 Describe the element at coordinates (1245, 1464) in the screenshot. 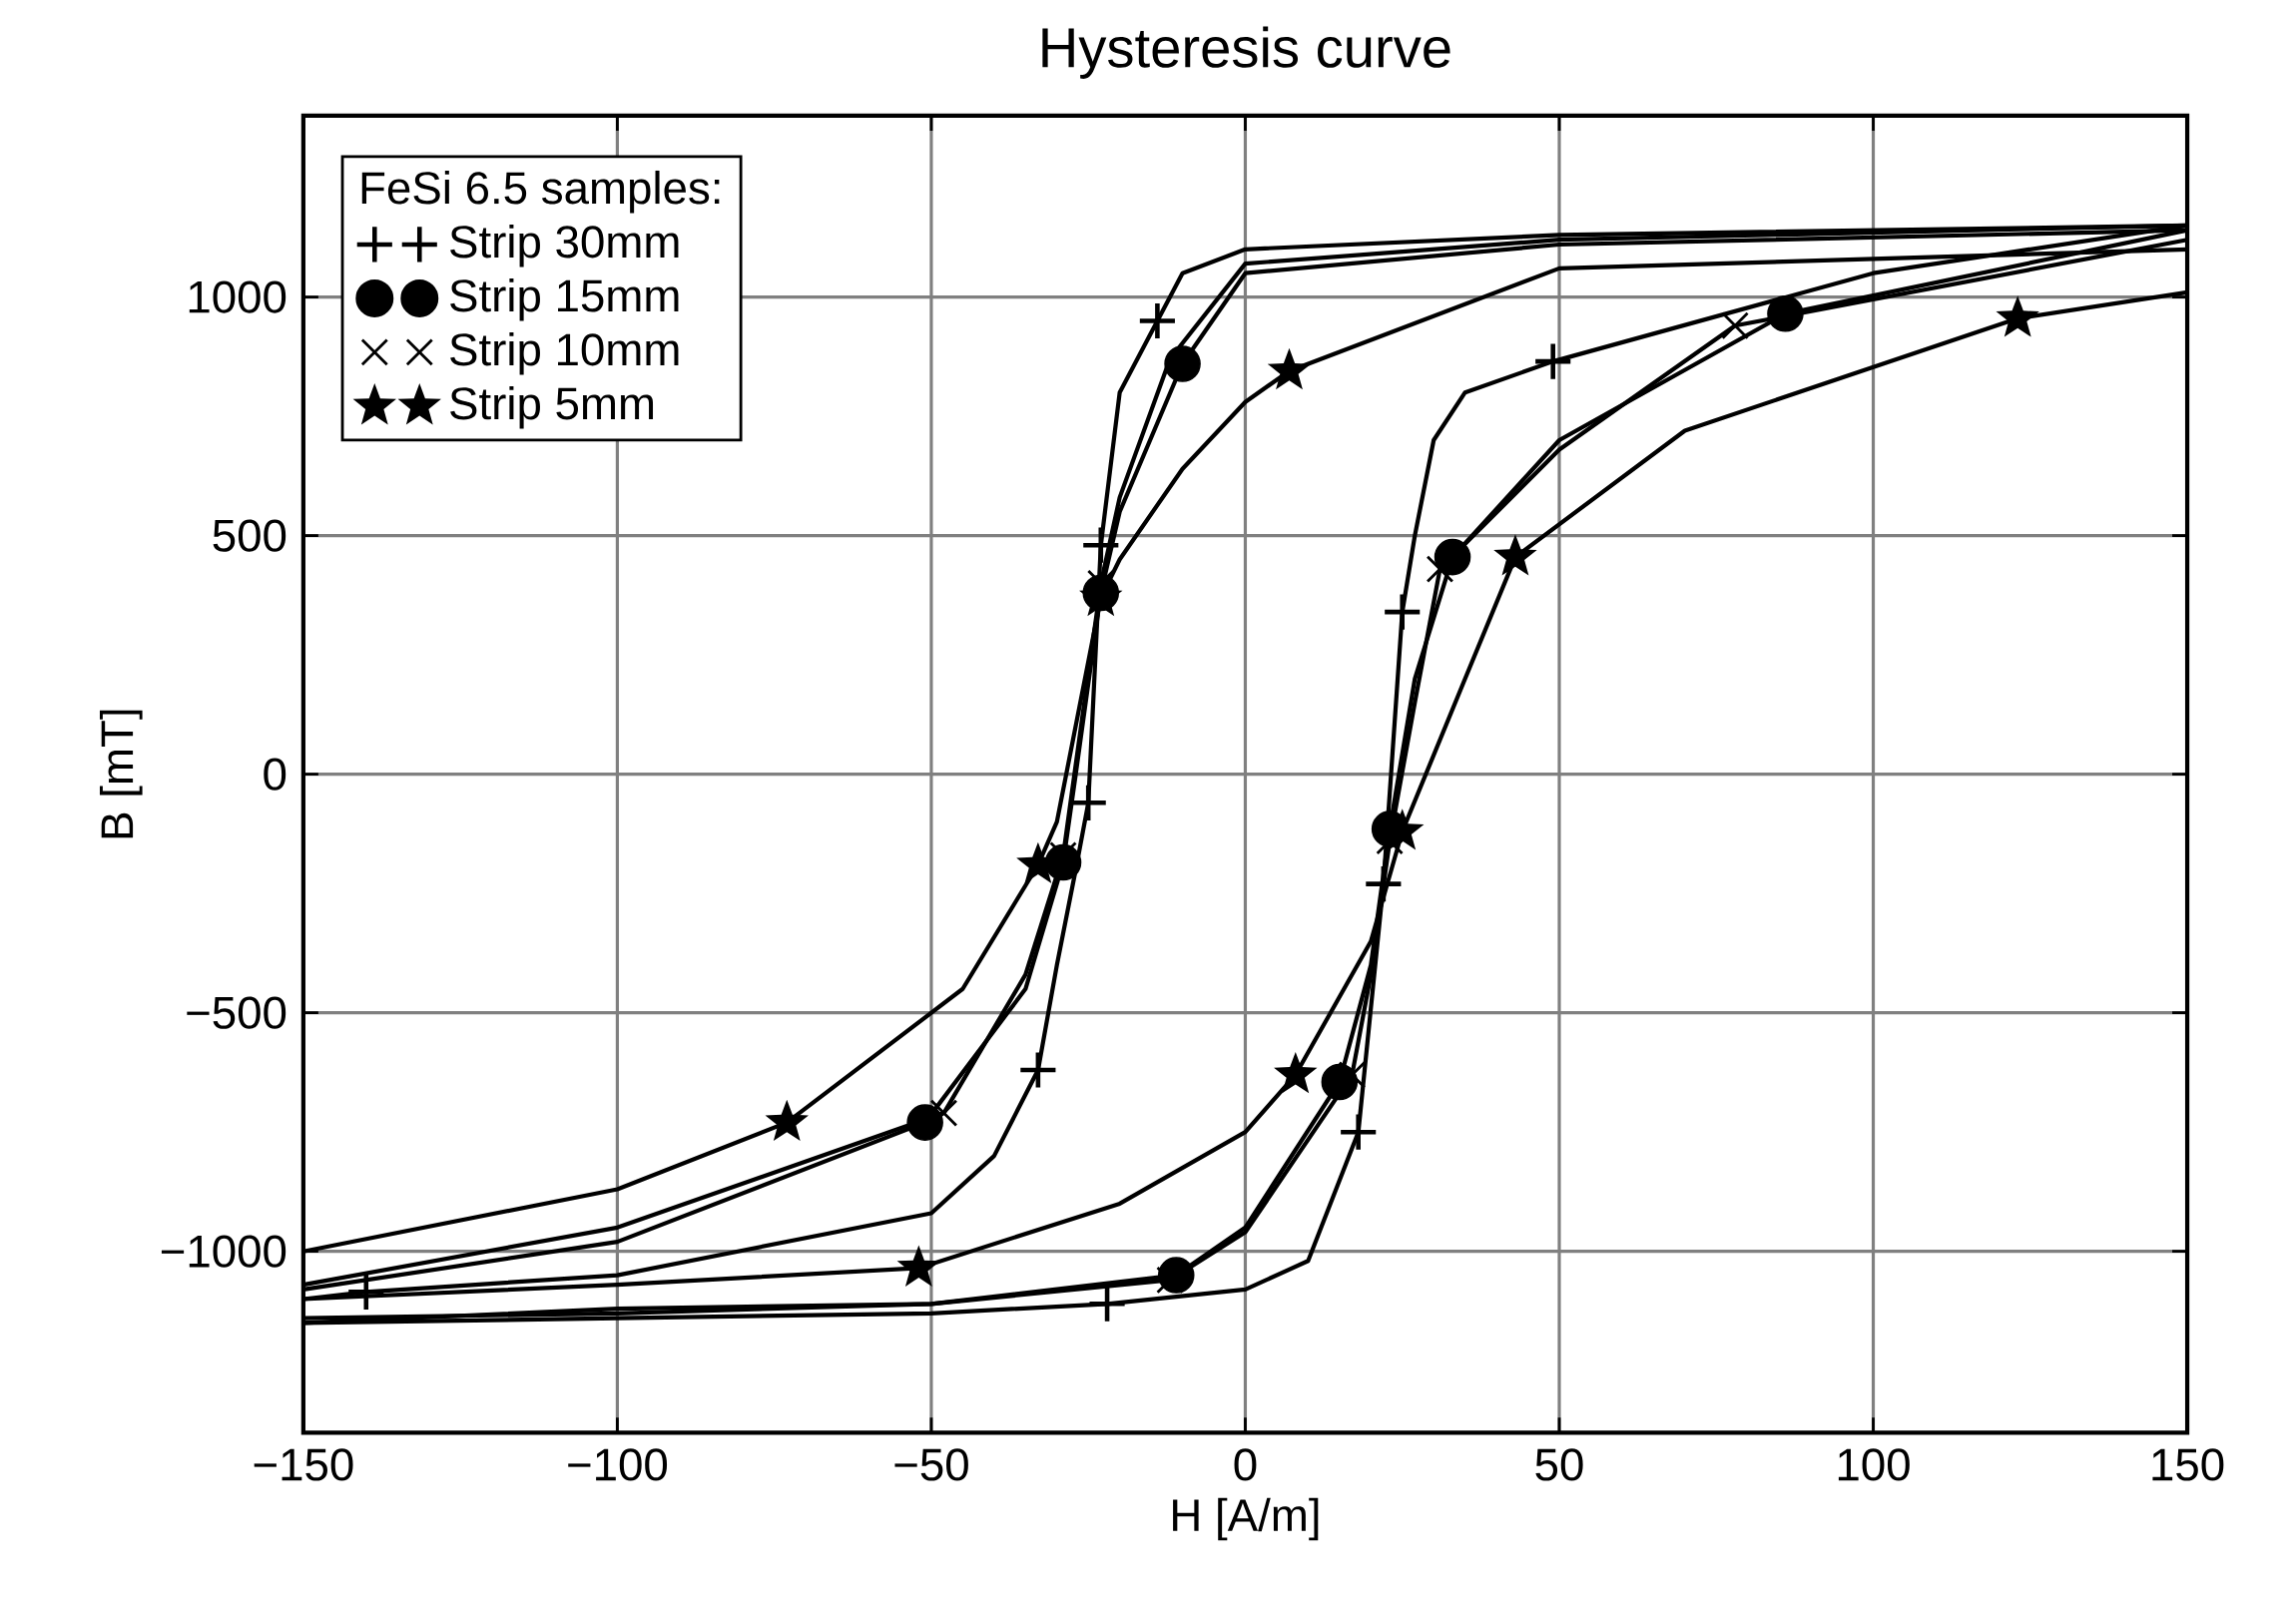

I see `x-tick-label: 0` at that location.